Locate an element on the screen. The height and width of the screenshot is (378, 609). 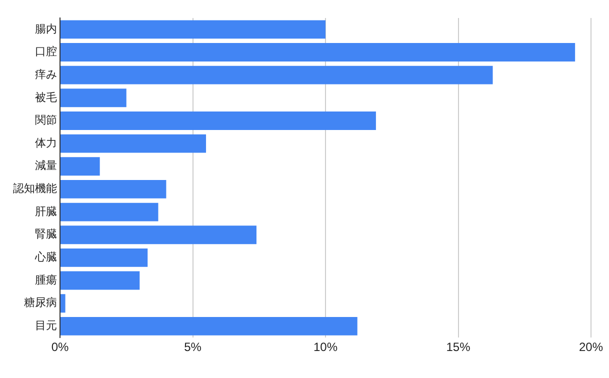
y-tick-label: 体力 is located at coordinates (46, 143).